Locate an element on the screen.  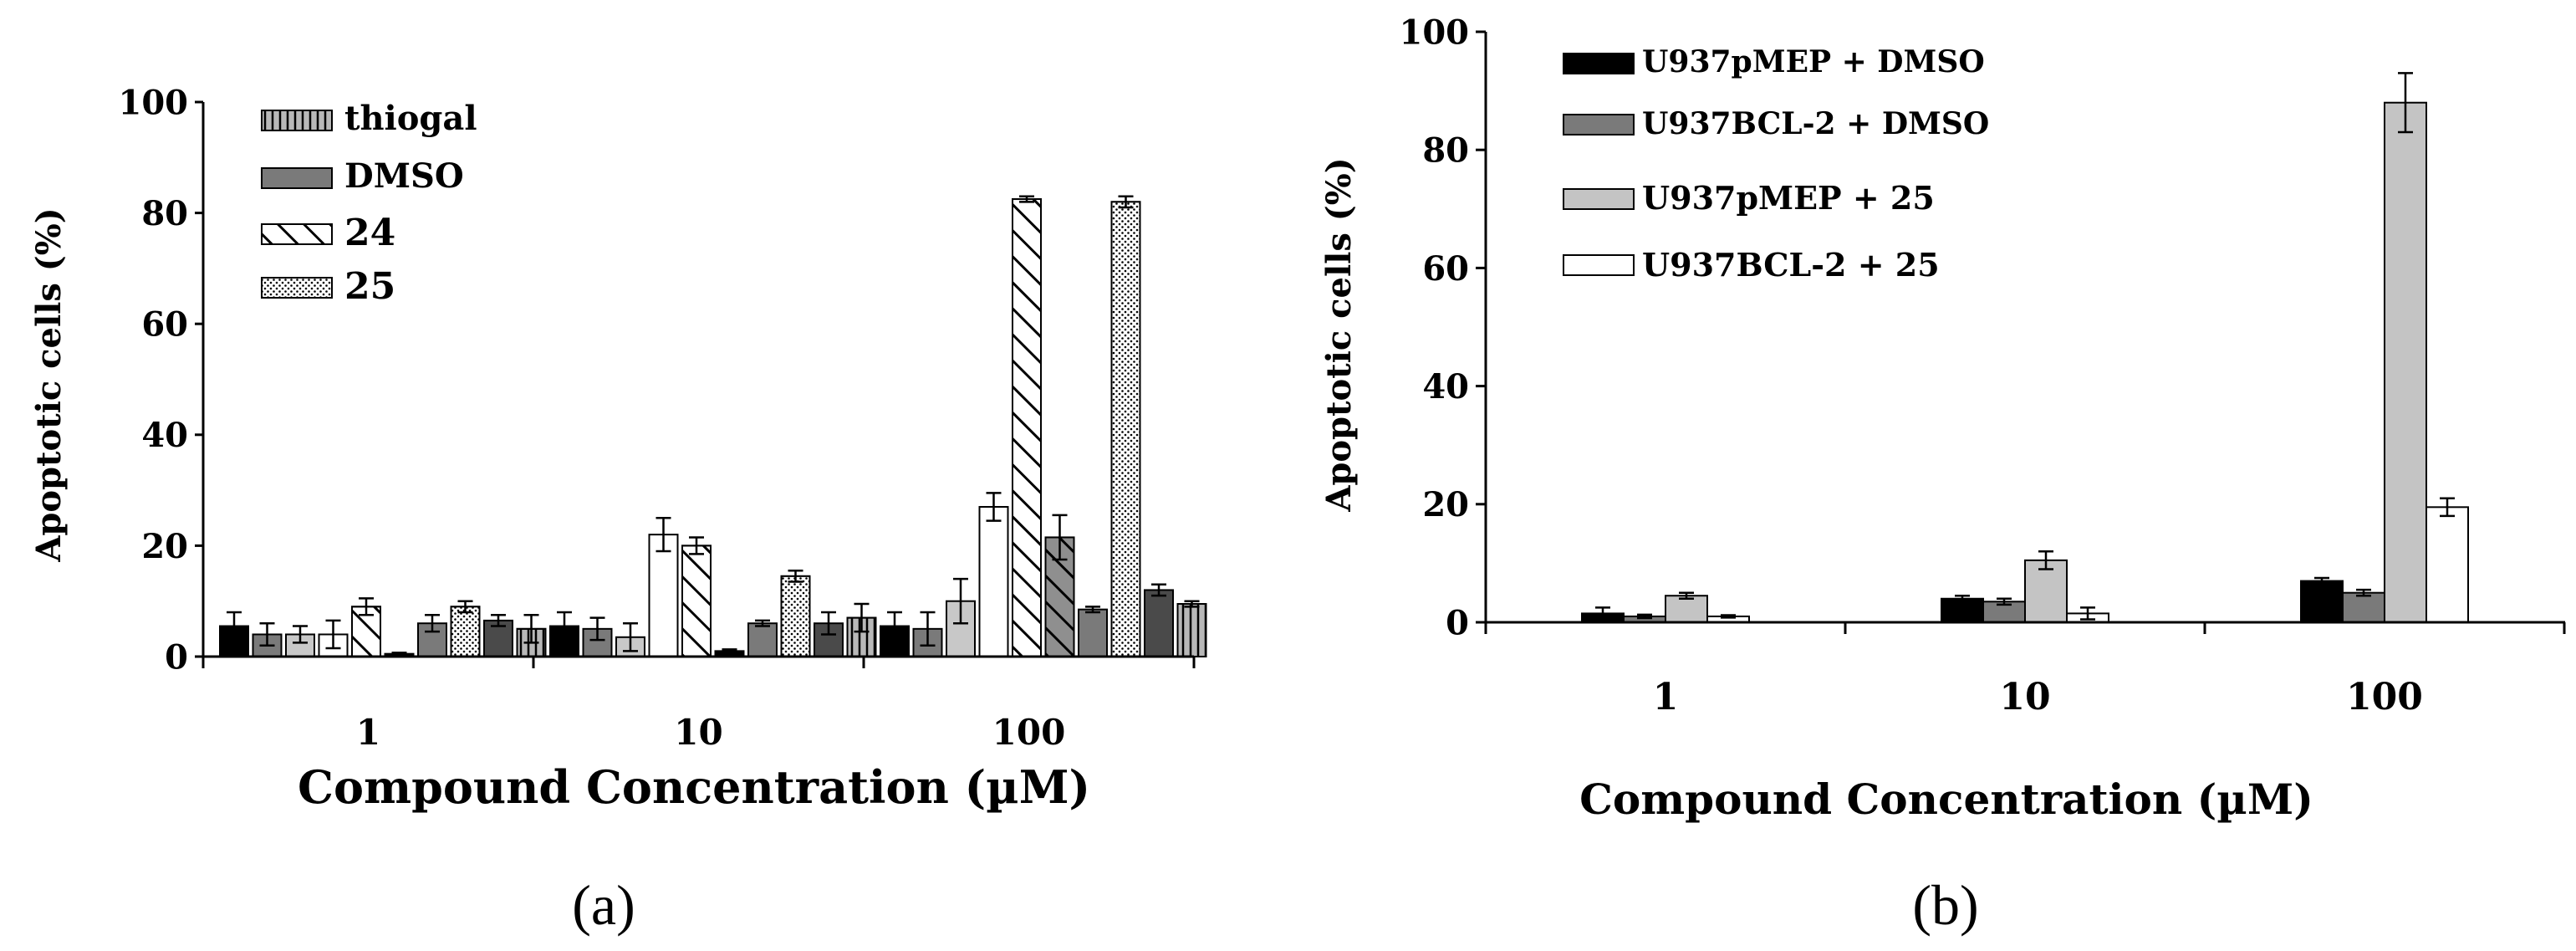
chart-a-y-axis: 0 20 40 60 80 100 is located at coordinates (161, 380).